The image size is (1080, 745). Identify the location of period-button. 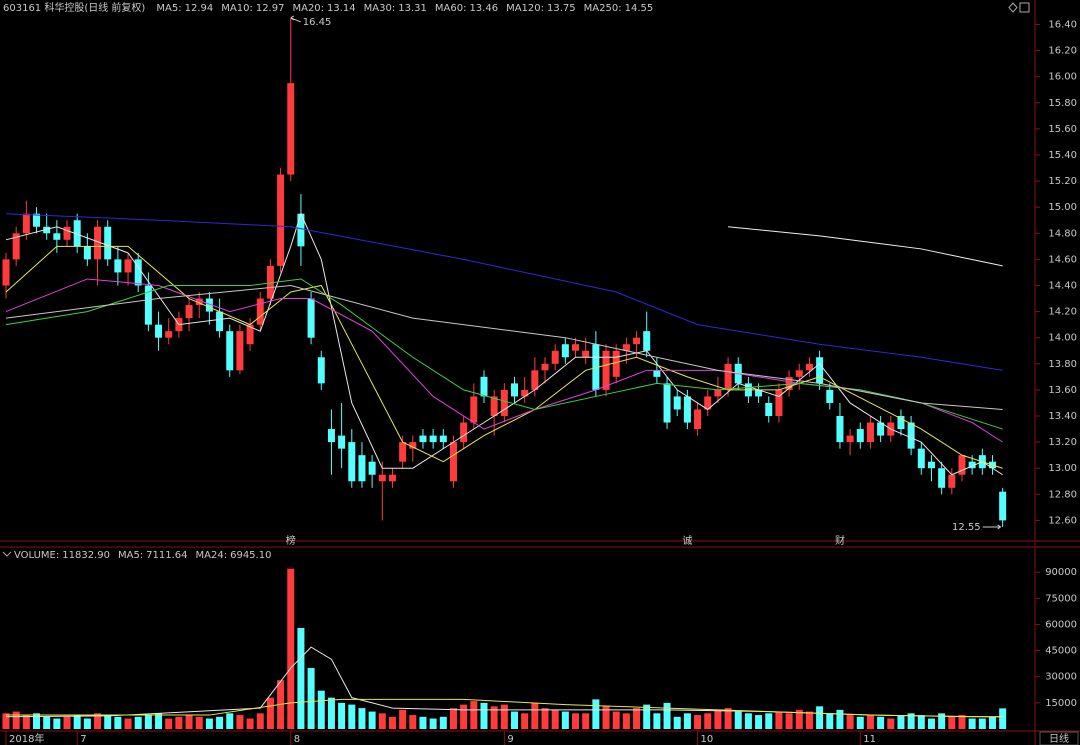
(1059, 738).